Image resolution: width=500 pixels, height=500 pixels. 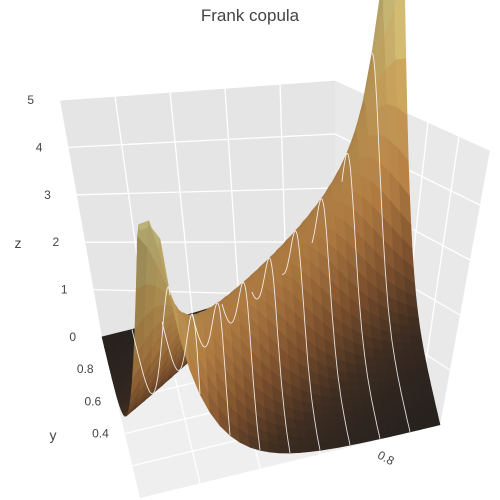 I want to click on z-tick-label: 5, so click(x=30, y=100).